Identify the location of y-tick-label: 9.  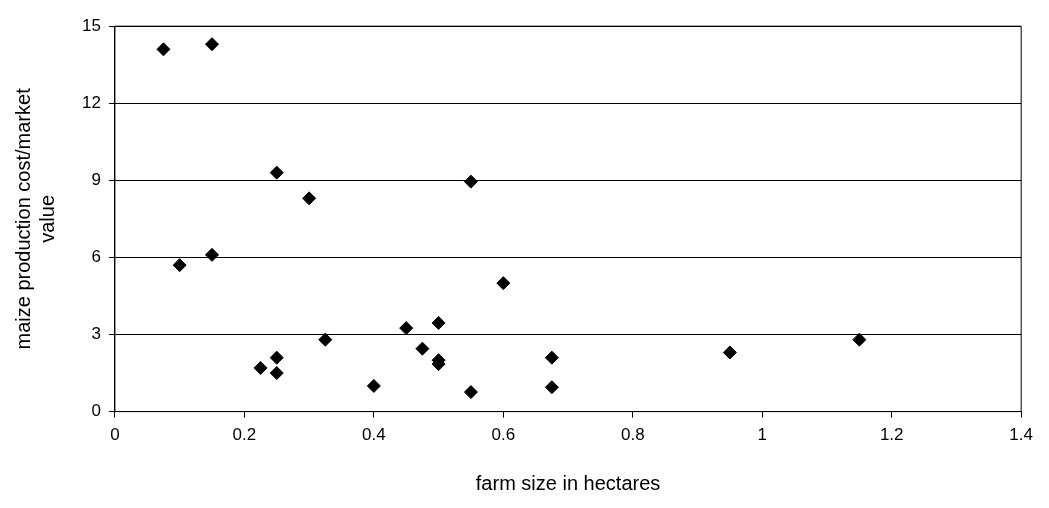
(96, 180).